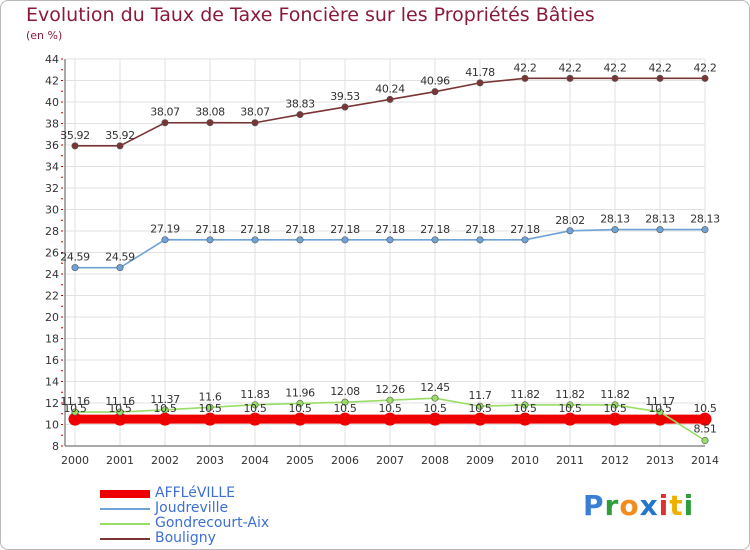 This screenshot has width=750, height=550. What do you see at coordinates (52, 296) in the screenshot?
I see `y-tick-label: 22` at bounding box center [52, 296].